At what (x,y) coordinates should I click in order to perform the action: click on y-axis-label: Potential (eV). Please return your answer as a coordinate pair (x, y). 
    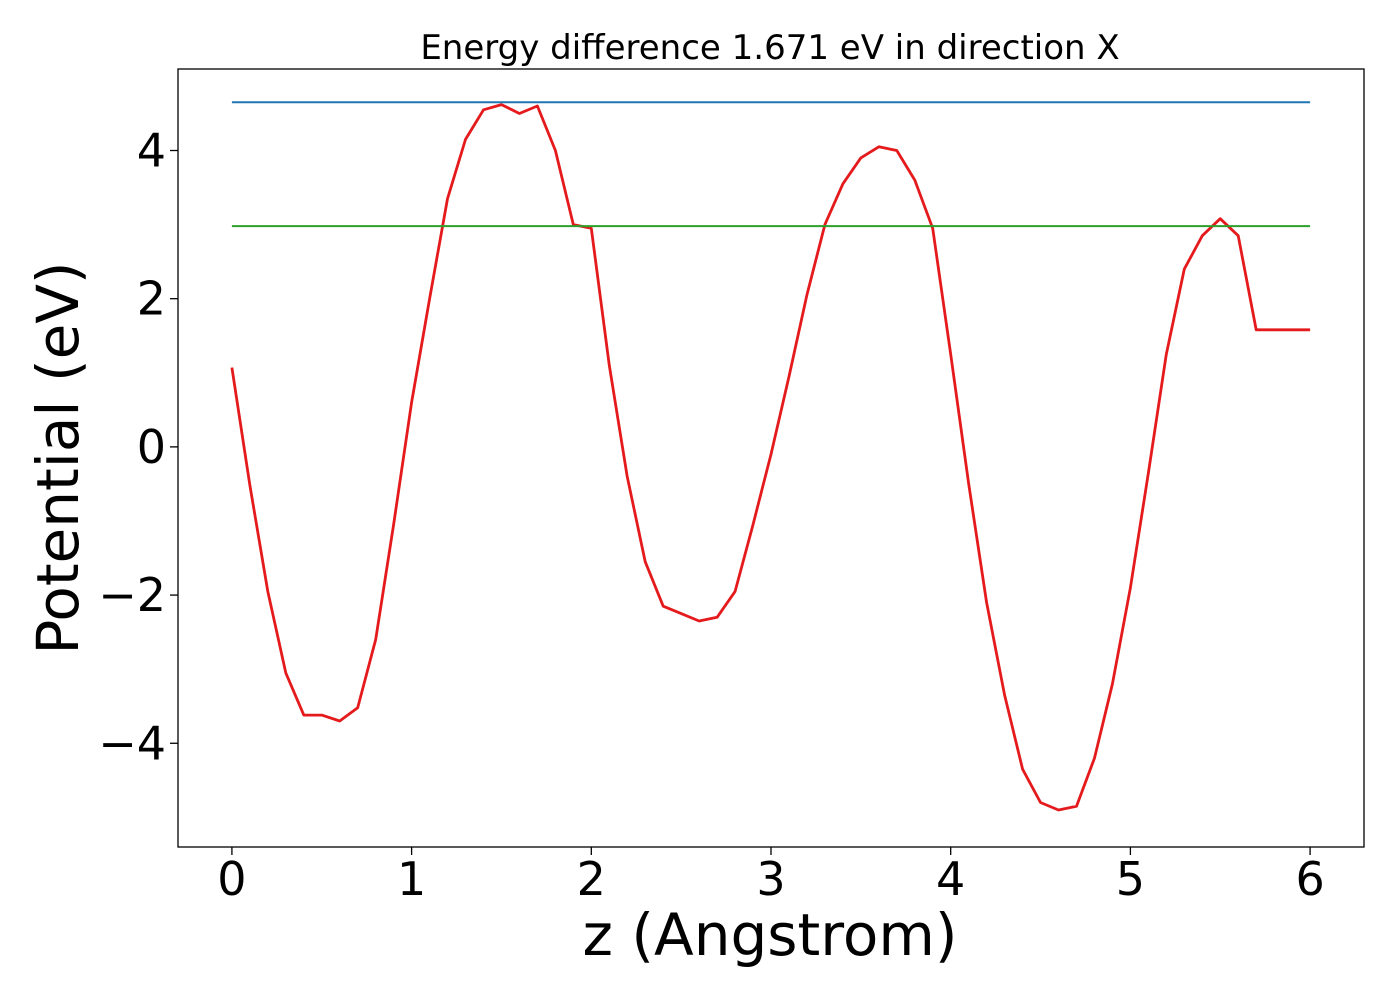
    Looking at the image, I should click on (58, 457).